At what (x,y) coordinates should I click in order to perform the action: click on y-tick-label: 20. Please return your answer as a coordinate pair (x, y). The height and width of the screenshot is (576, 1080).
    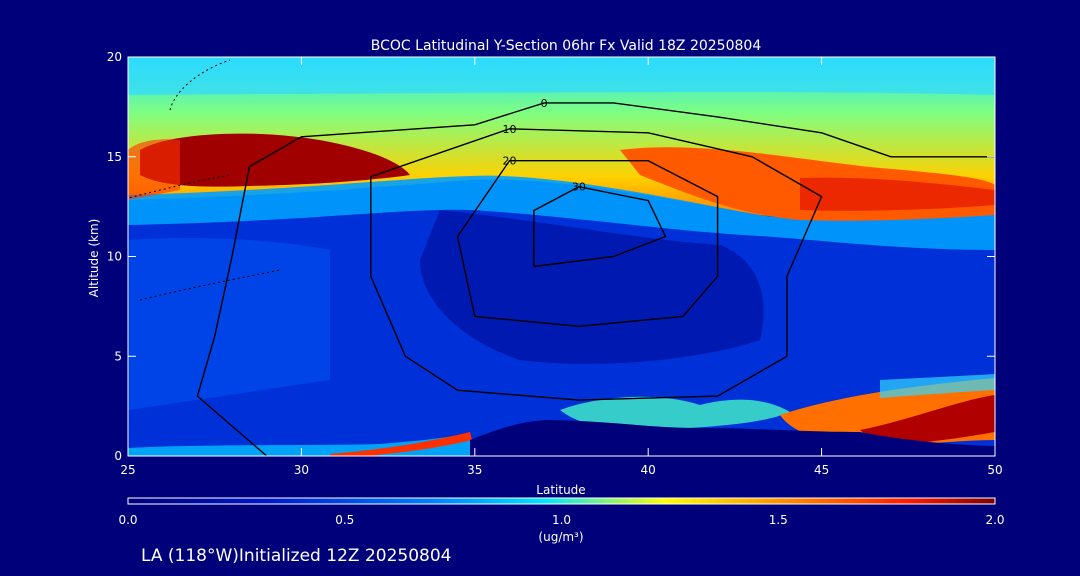
    Looking at the image, I should click on (114, 57).